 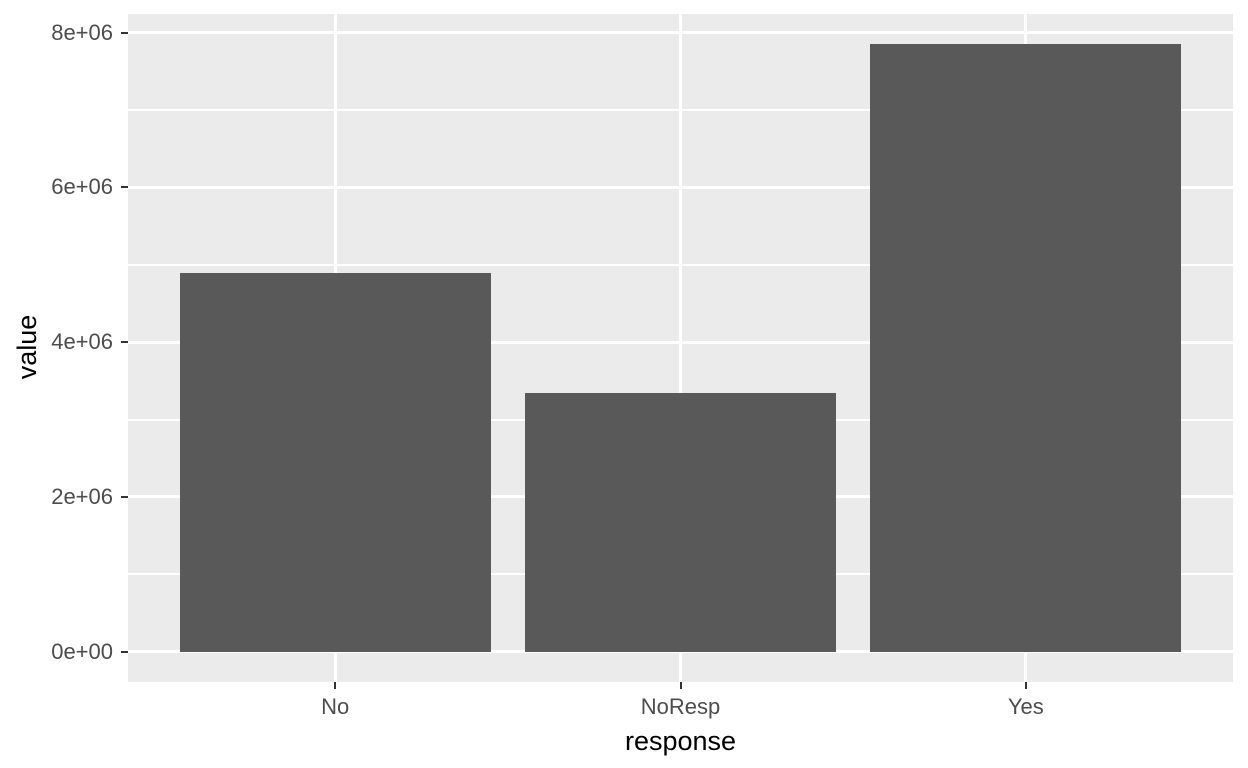 I want to click on x-axis-title: response, so click(x=680, y=741).